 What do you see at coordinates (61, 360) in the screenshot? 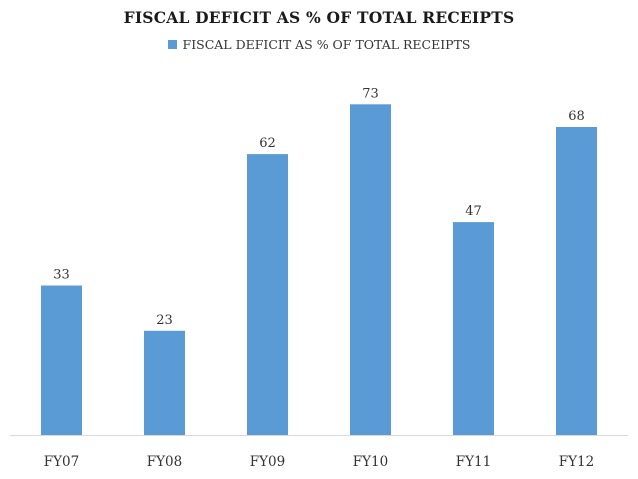
I see `bar-fy07` at bounding box center [61, 360].